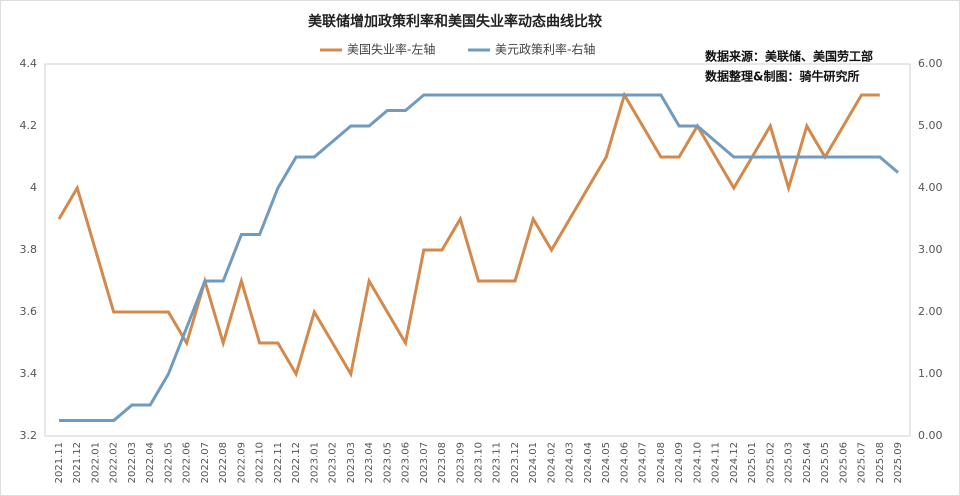  I want to click on x-tick-label: 2024.08, so click(661, 462).